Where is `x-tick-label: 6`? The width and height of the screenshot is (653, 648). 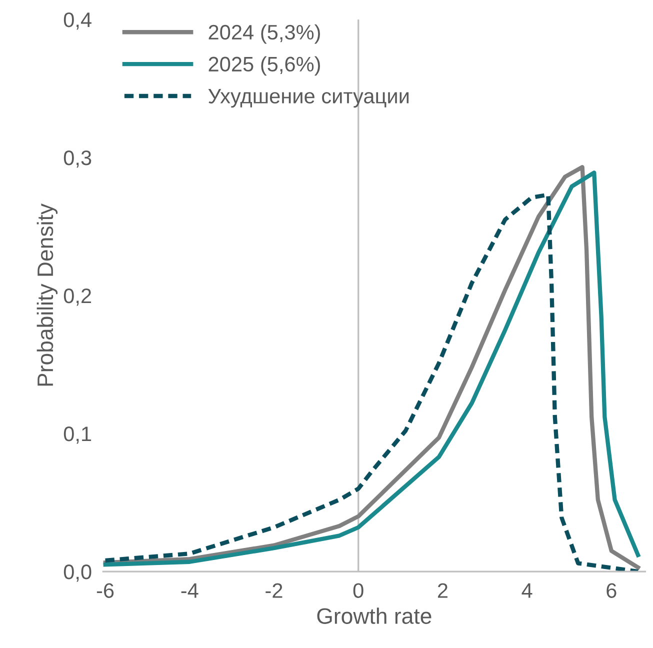 x-tick-label: 6 is located at coordinates (611, 590).